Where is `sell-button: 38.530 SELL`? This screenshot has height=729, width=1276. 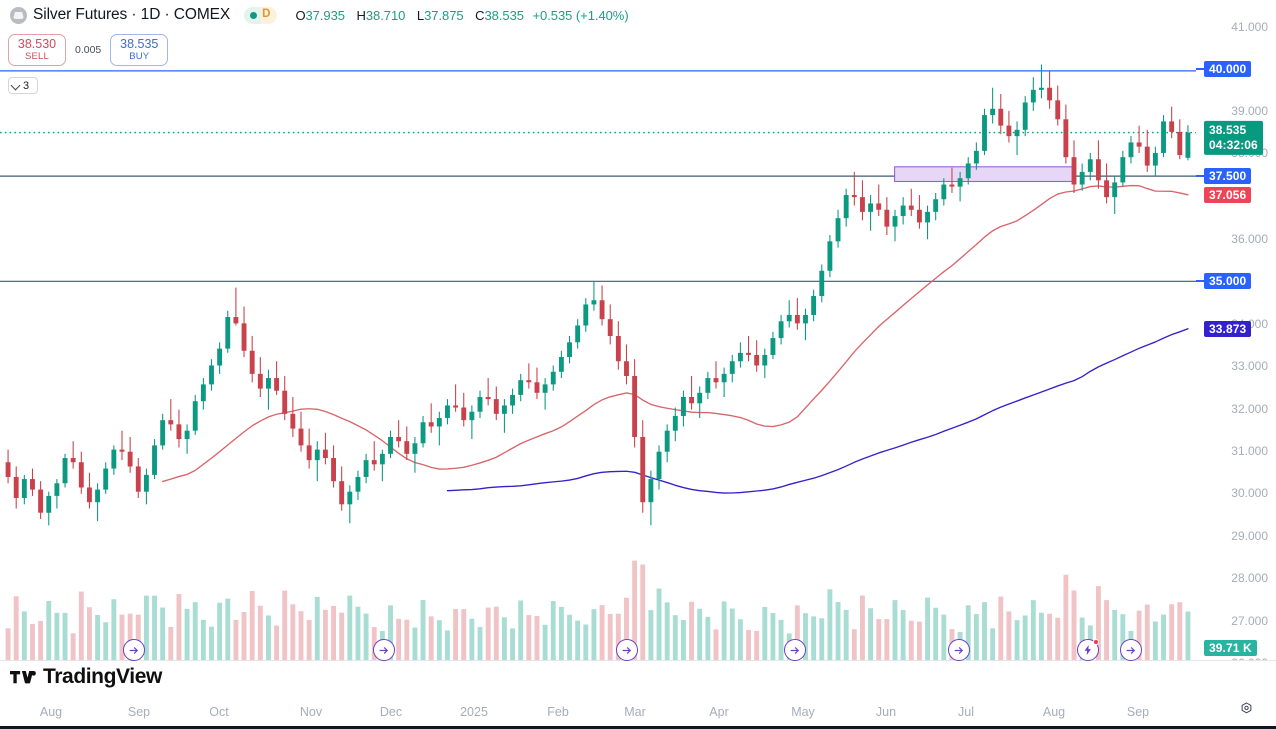
sell-button: 38.530 SELL is located at coordinates (37, 50).